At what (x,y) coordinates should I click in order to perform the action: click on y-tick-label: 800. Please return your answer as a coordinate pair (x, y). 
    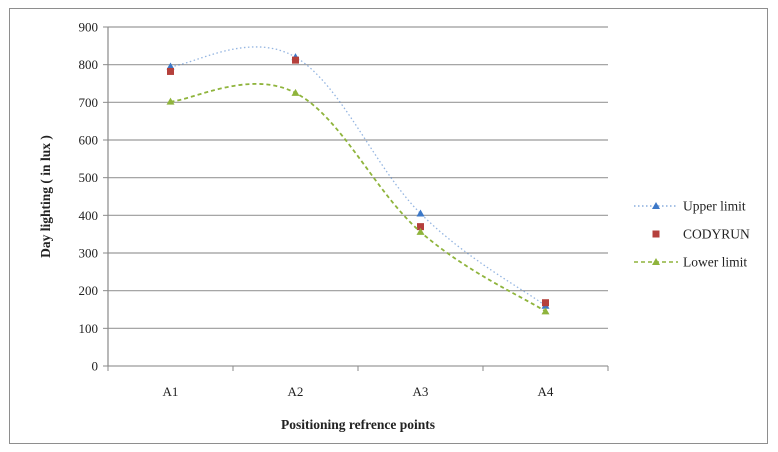
    Looking at the image, I should click on (89, 64).